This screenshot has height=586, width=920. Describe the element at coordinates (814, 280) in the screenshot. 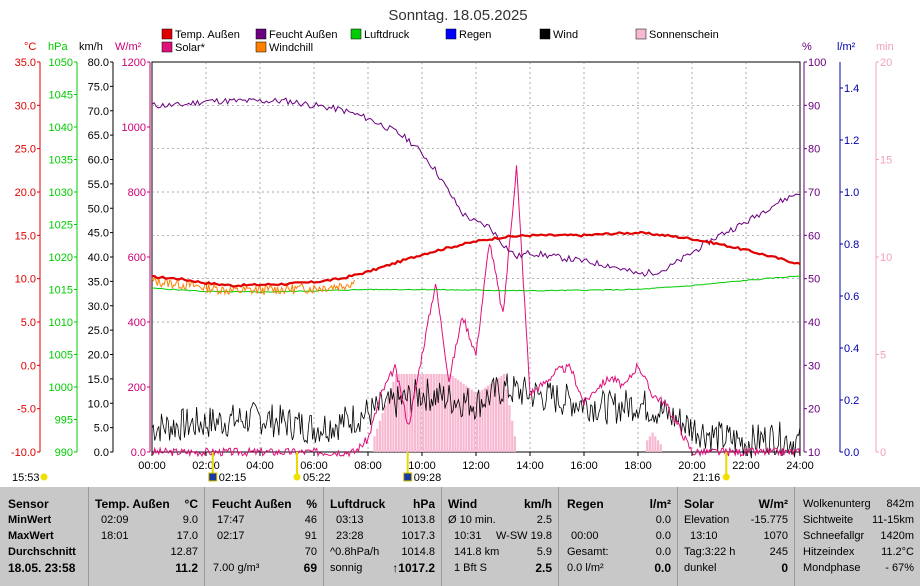

I see `humidity-axis-tick-label: 50` at that location.